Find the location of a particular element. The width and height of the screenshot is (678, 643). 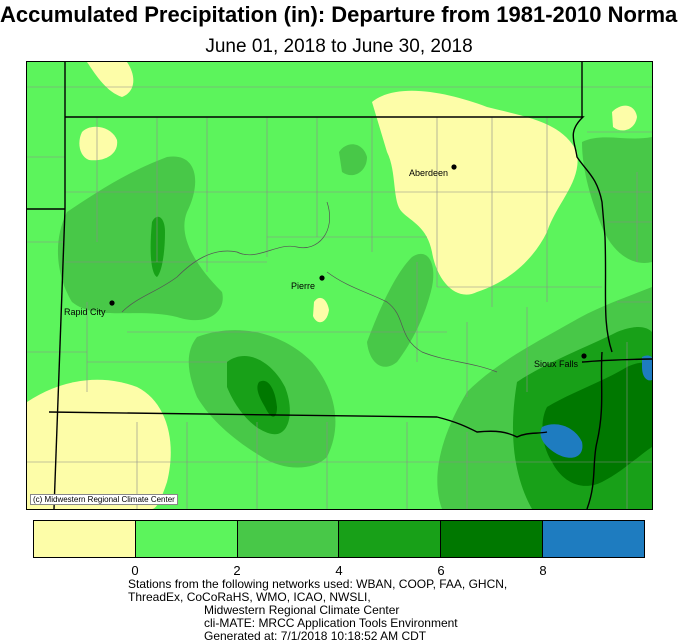

zone-below-normal-southwest is located at coordinates (99, 444).